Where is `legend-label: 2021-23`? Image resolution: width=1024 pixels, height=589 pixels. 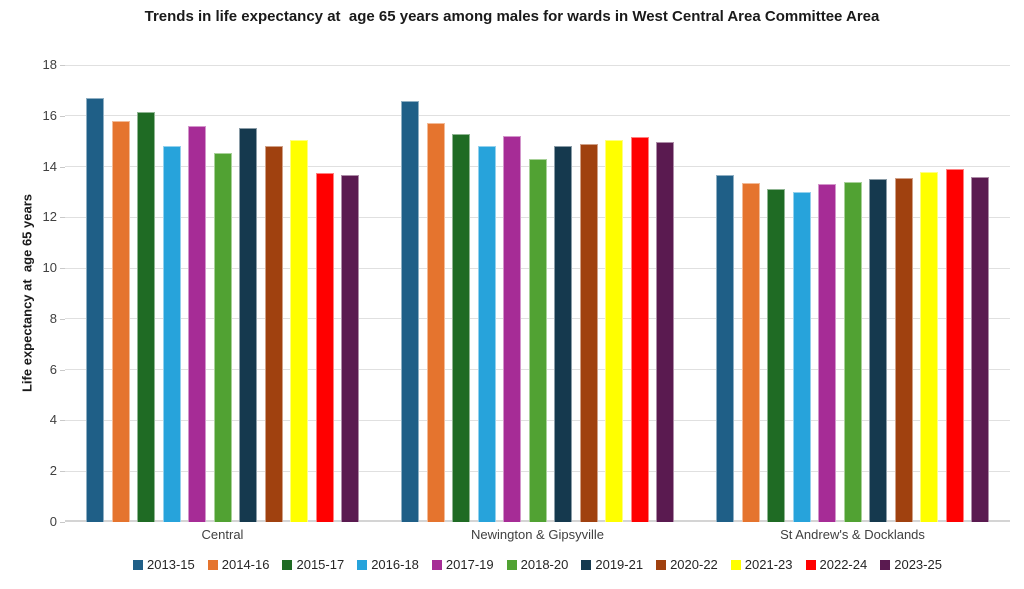
legend-label: 2021-23 is located at coordinates (768, 564).